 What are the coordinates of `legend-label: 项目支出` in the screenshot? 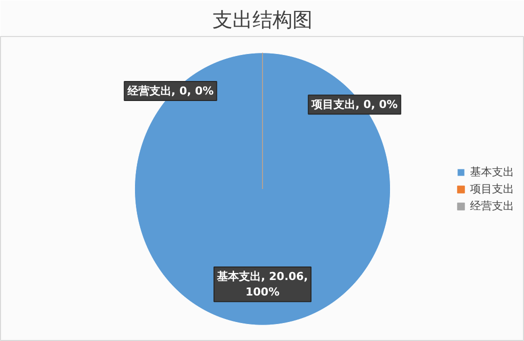 It's located at (492, 188).